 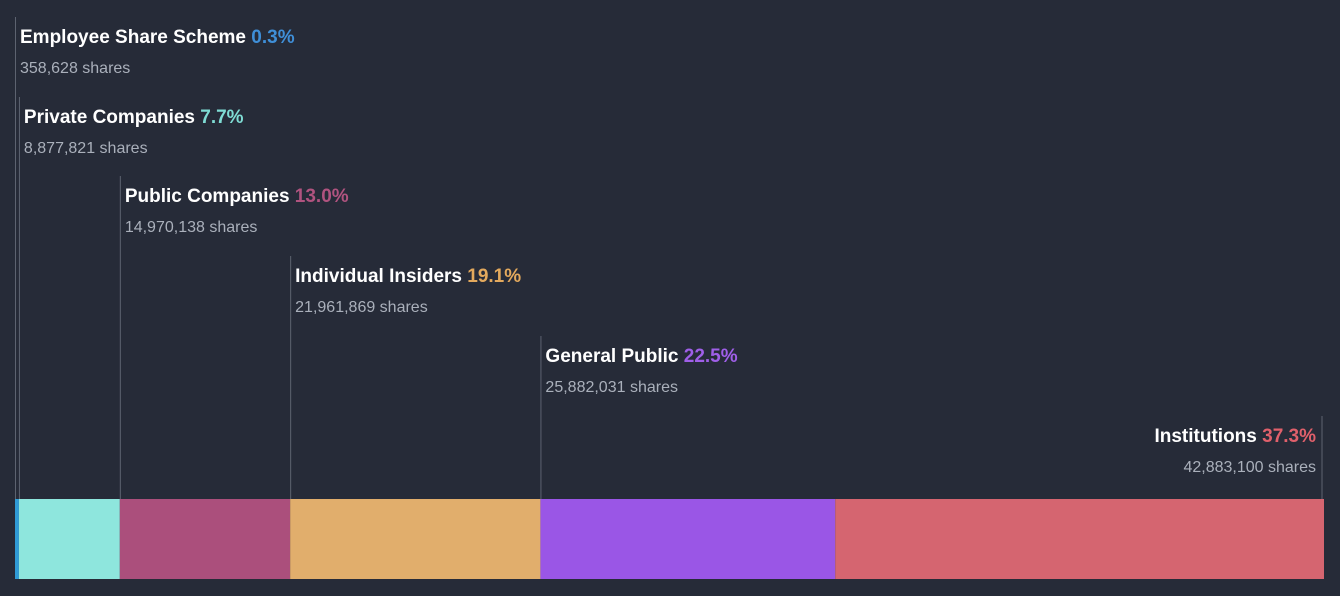 I want to click on label-title-general-public: General Public 22.5%, so click(x=641, y=356).